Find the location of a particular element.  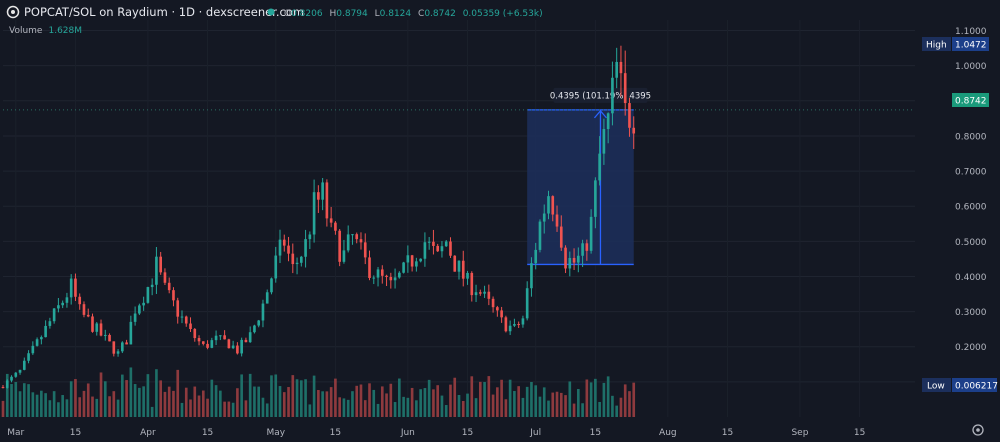

time-axis: Mar 15 Apr 15 May 15 Jun 15 Jul 15 Aug 15 Sep 15 is located at coordinates (436, 433).